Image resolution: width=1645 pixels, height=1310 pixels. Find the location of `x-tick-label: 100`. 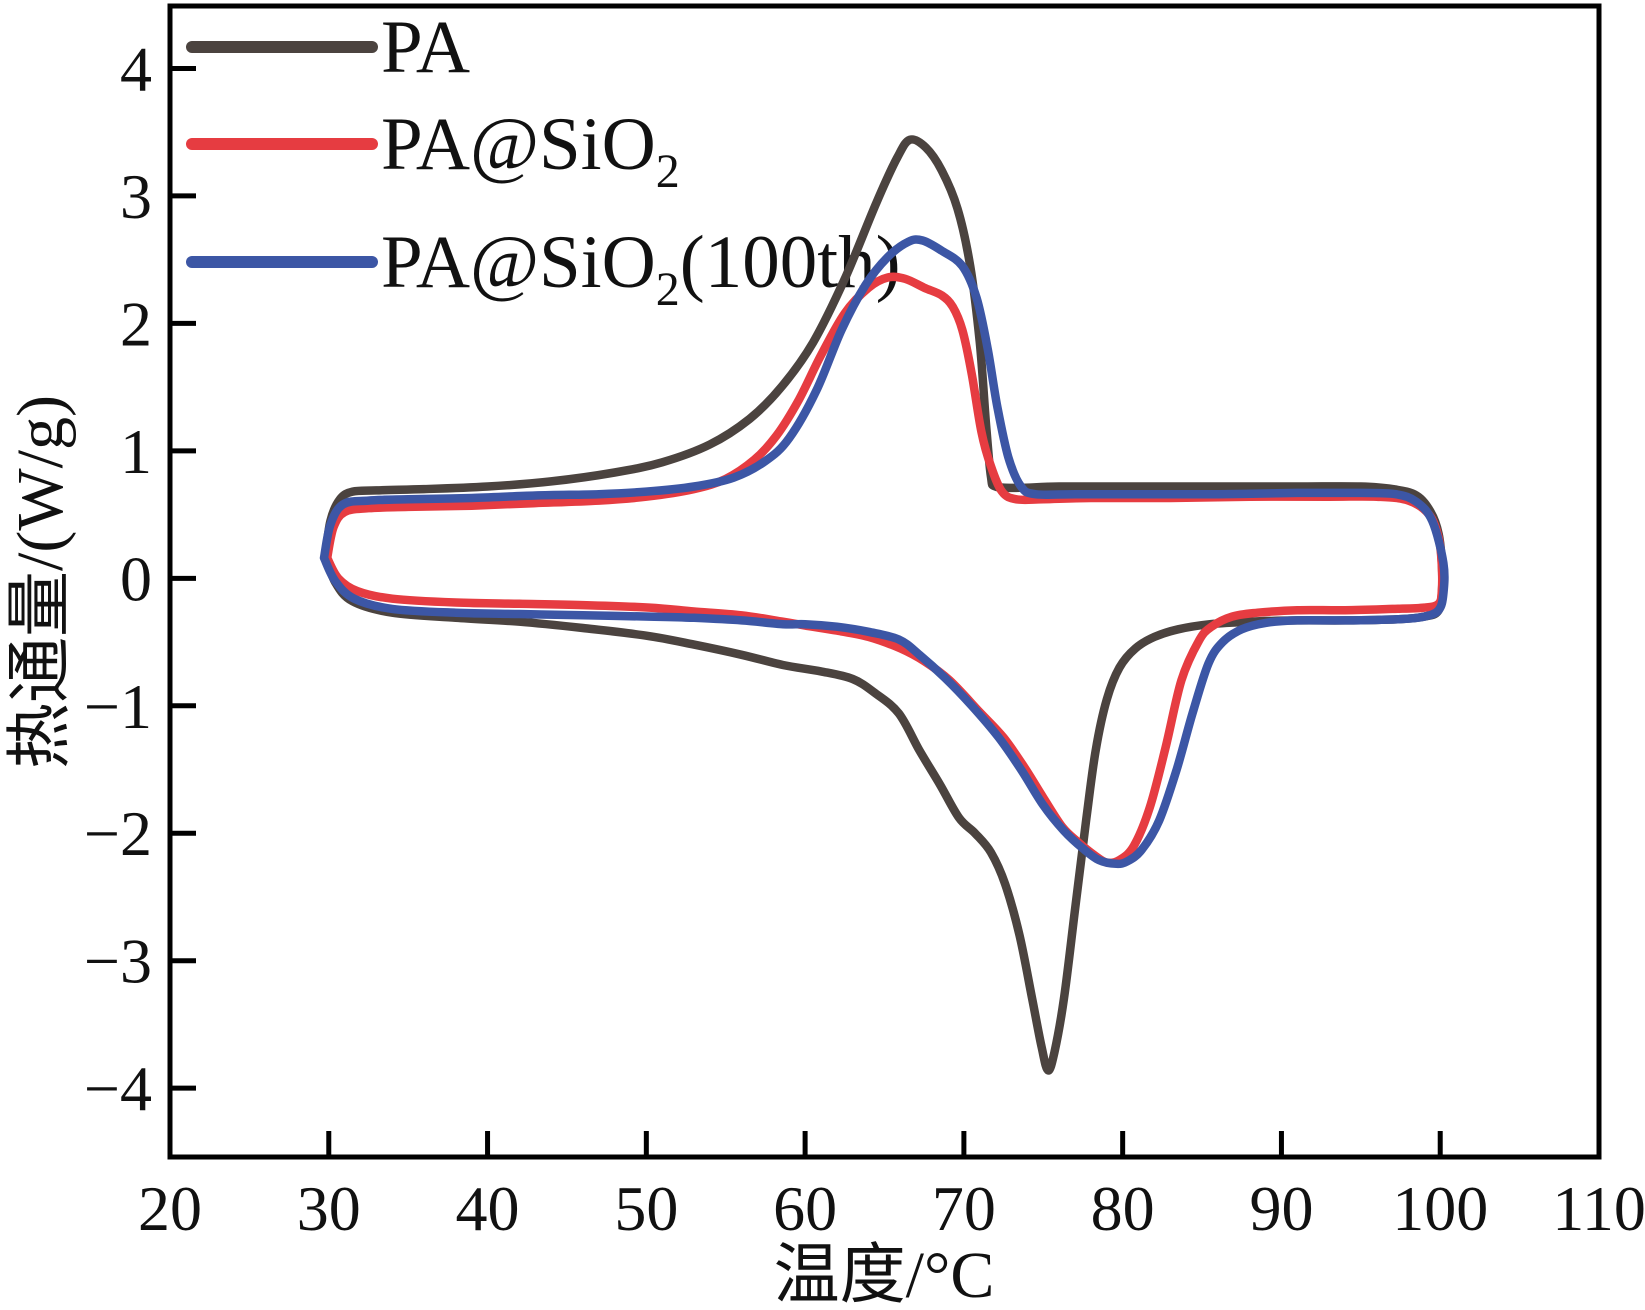

x-tick-label: 100 is located at coordinates (1440, 1208).